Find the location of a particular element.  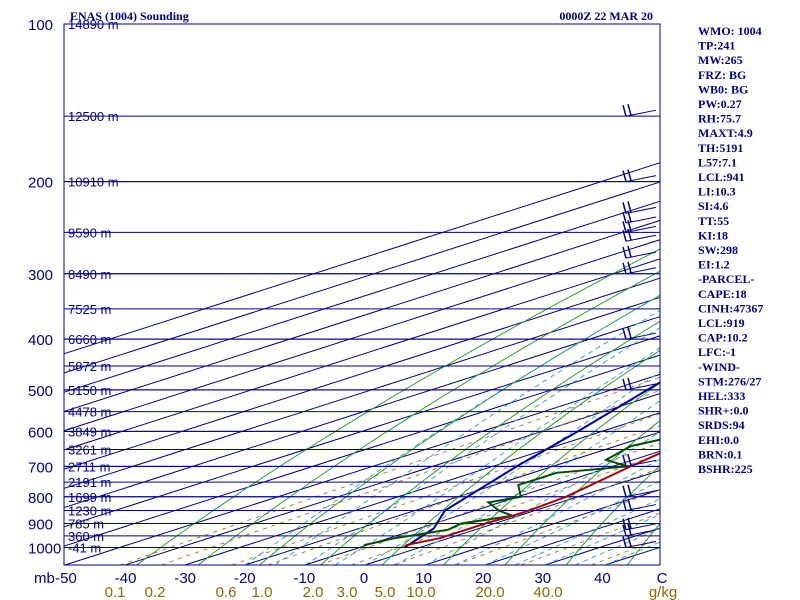

pressure-tick-label: 900 is located at coordinates (40, 525).